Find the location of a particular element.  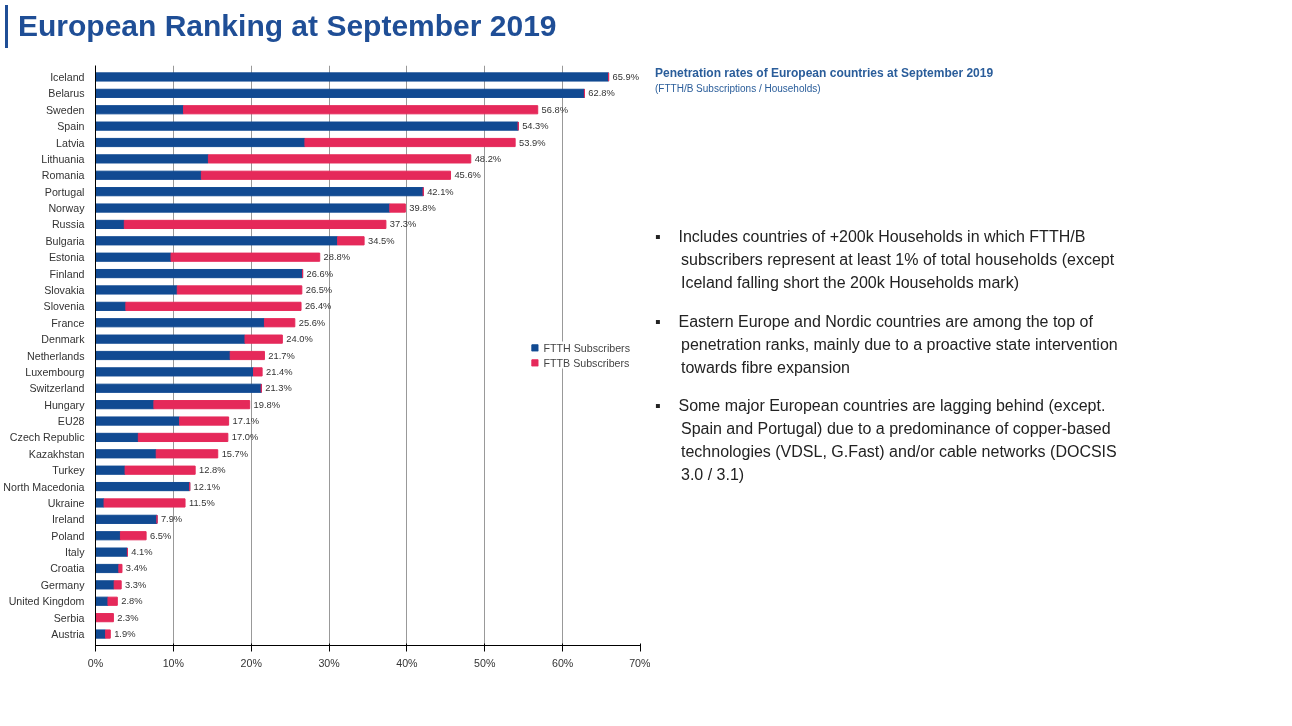

x-tick-label: 50% is located at coordinates (485, 662).